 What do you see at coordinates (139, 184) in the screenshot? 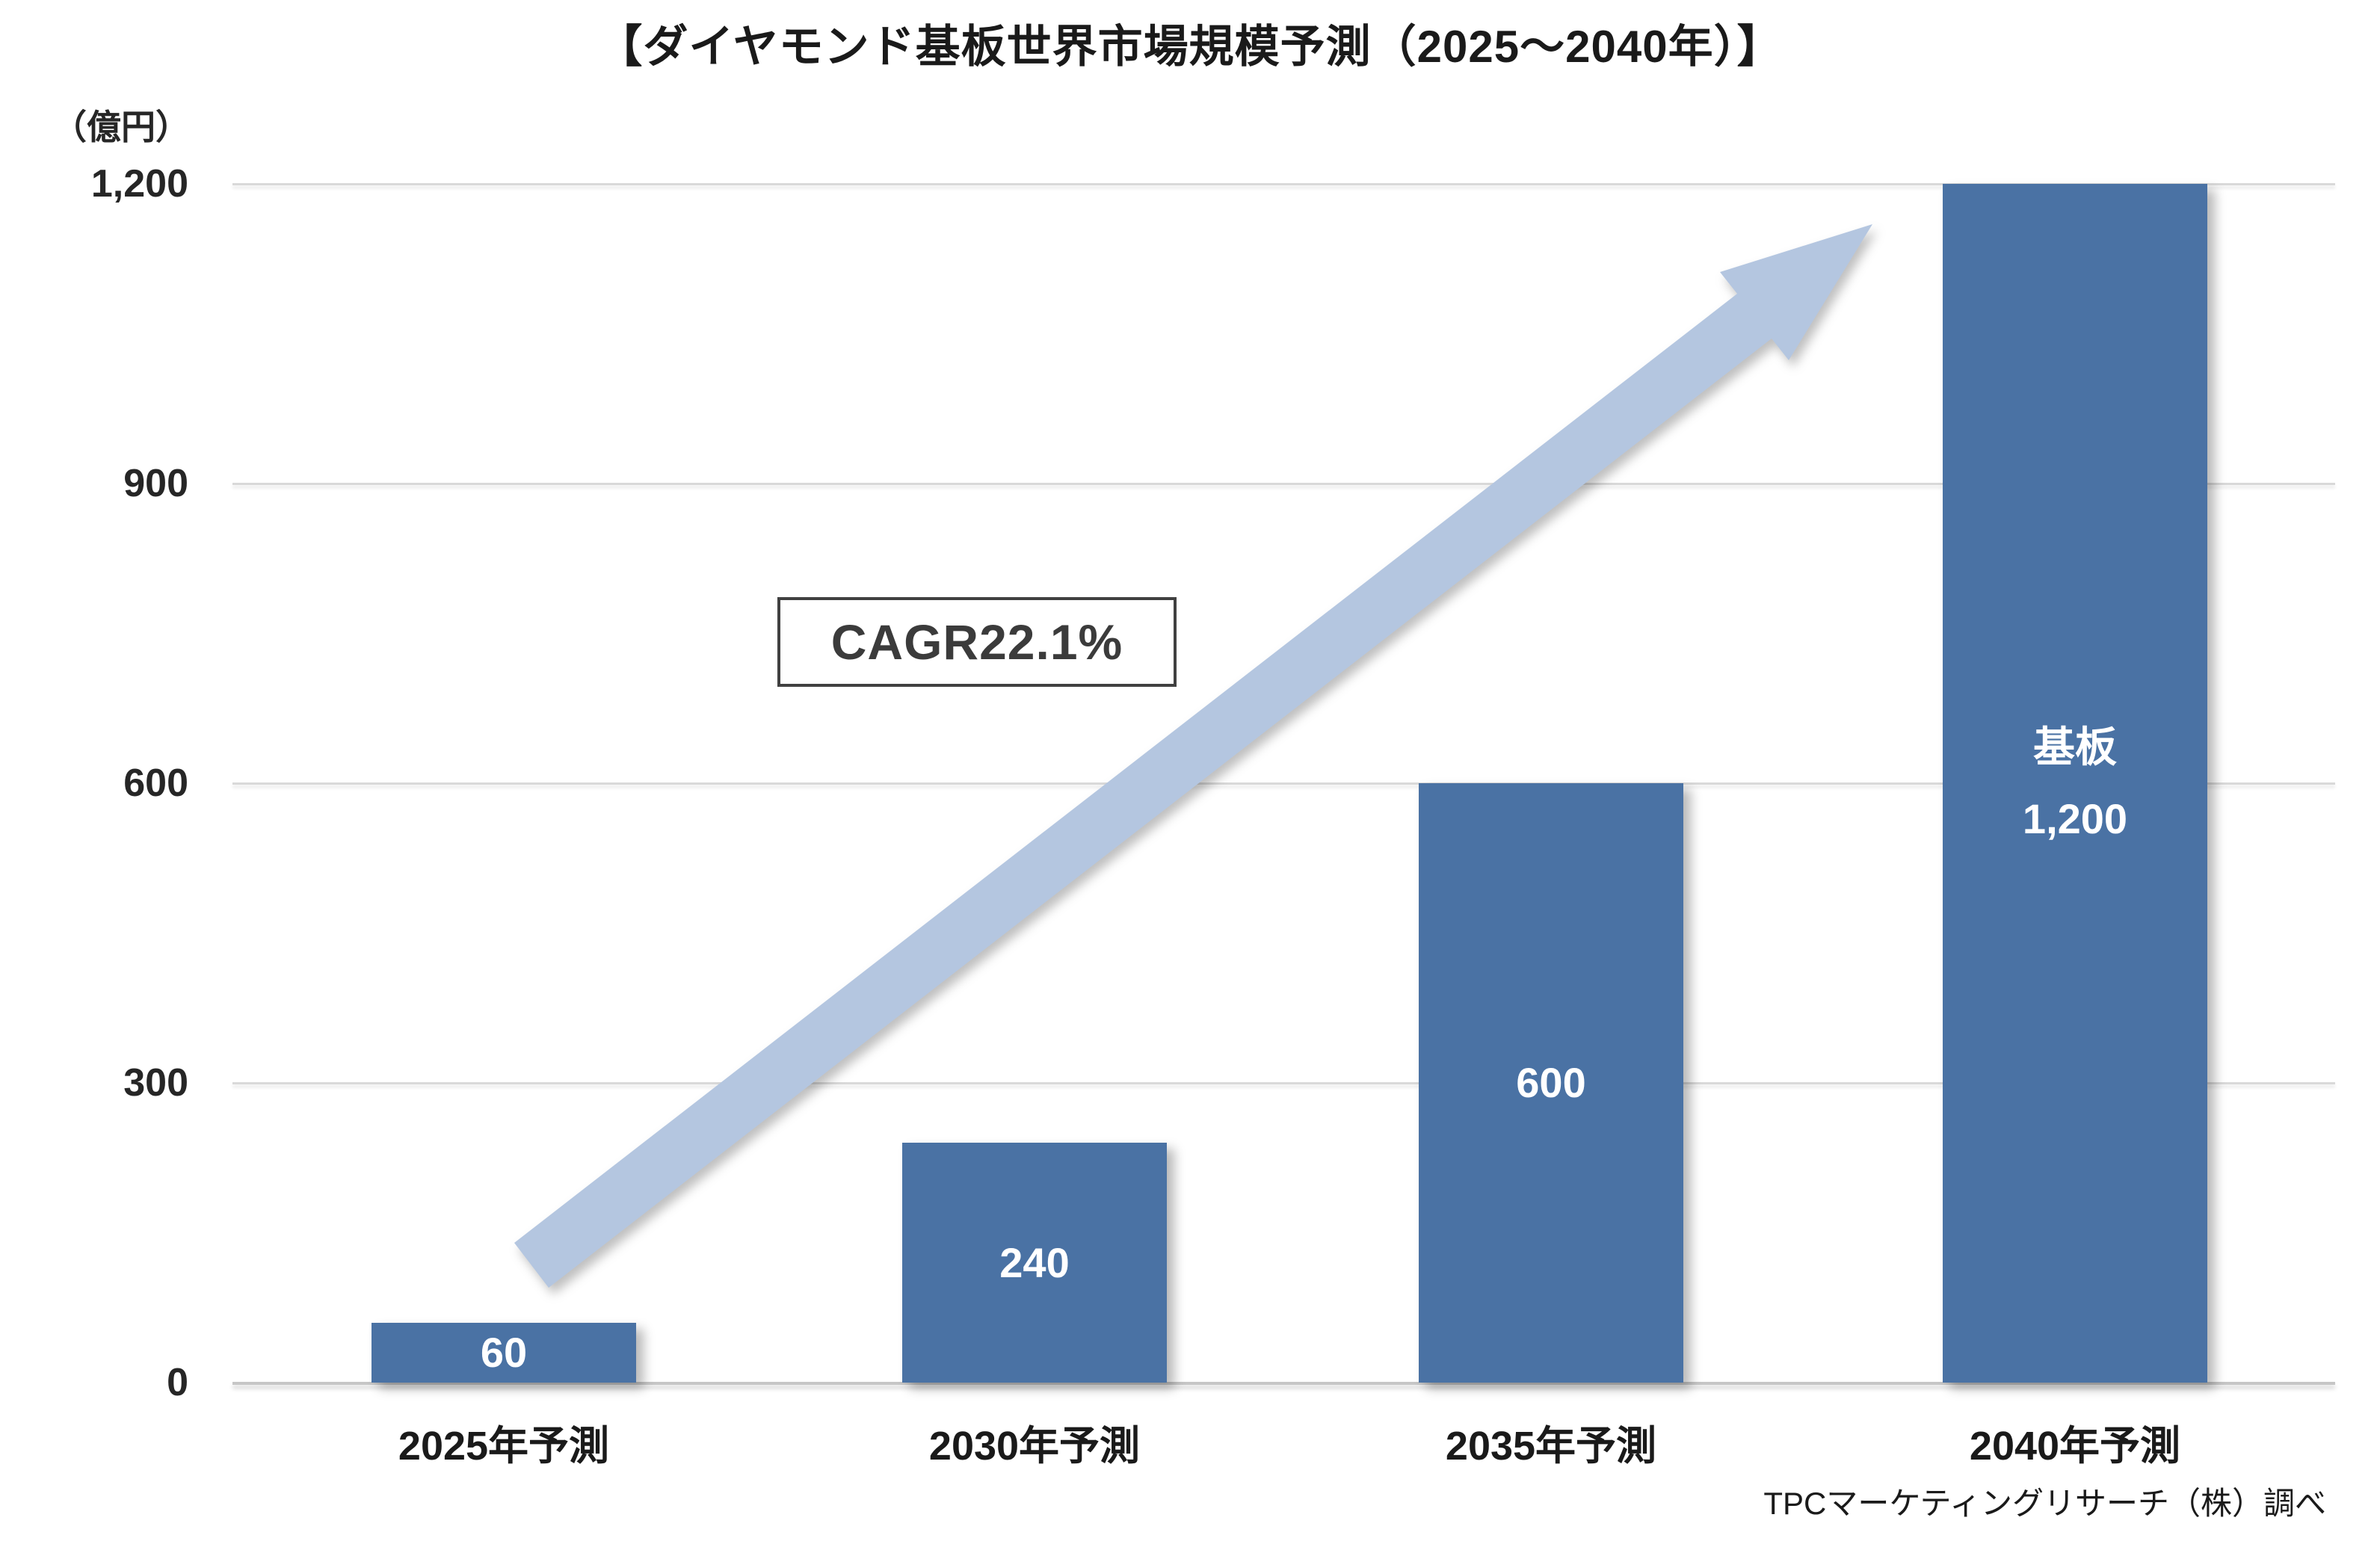
I see `y-axis-tick-label: 1,200` at bounding box center [139, 184].